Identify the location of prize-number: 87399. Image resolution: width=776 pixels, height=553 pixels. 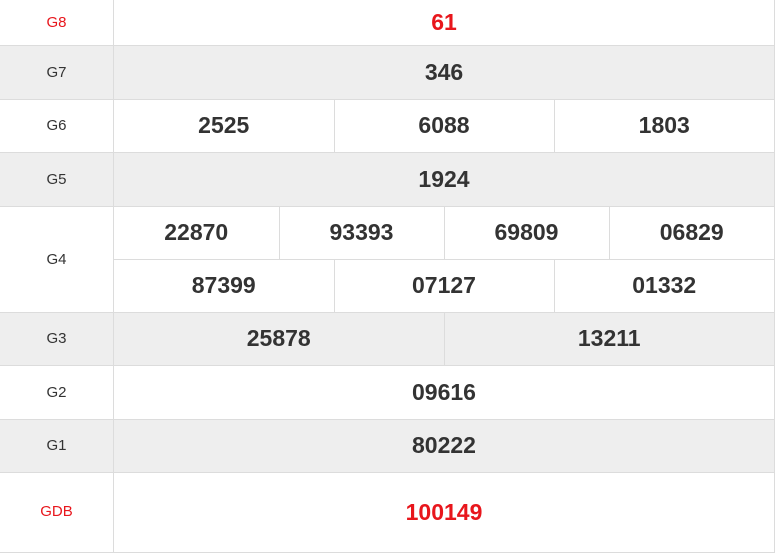
(224, 285).